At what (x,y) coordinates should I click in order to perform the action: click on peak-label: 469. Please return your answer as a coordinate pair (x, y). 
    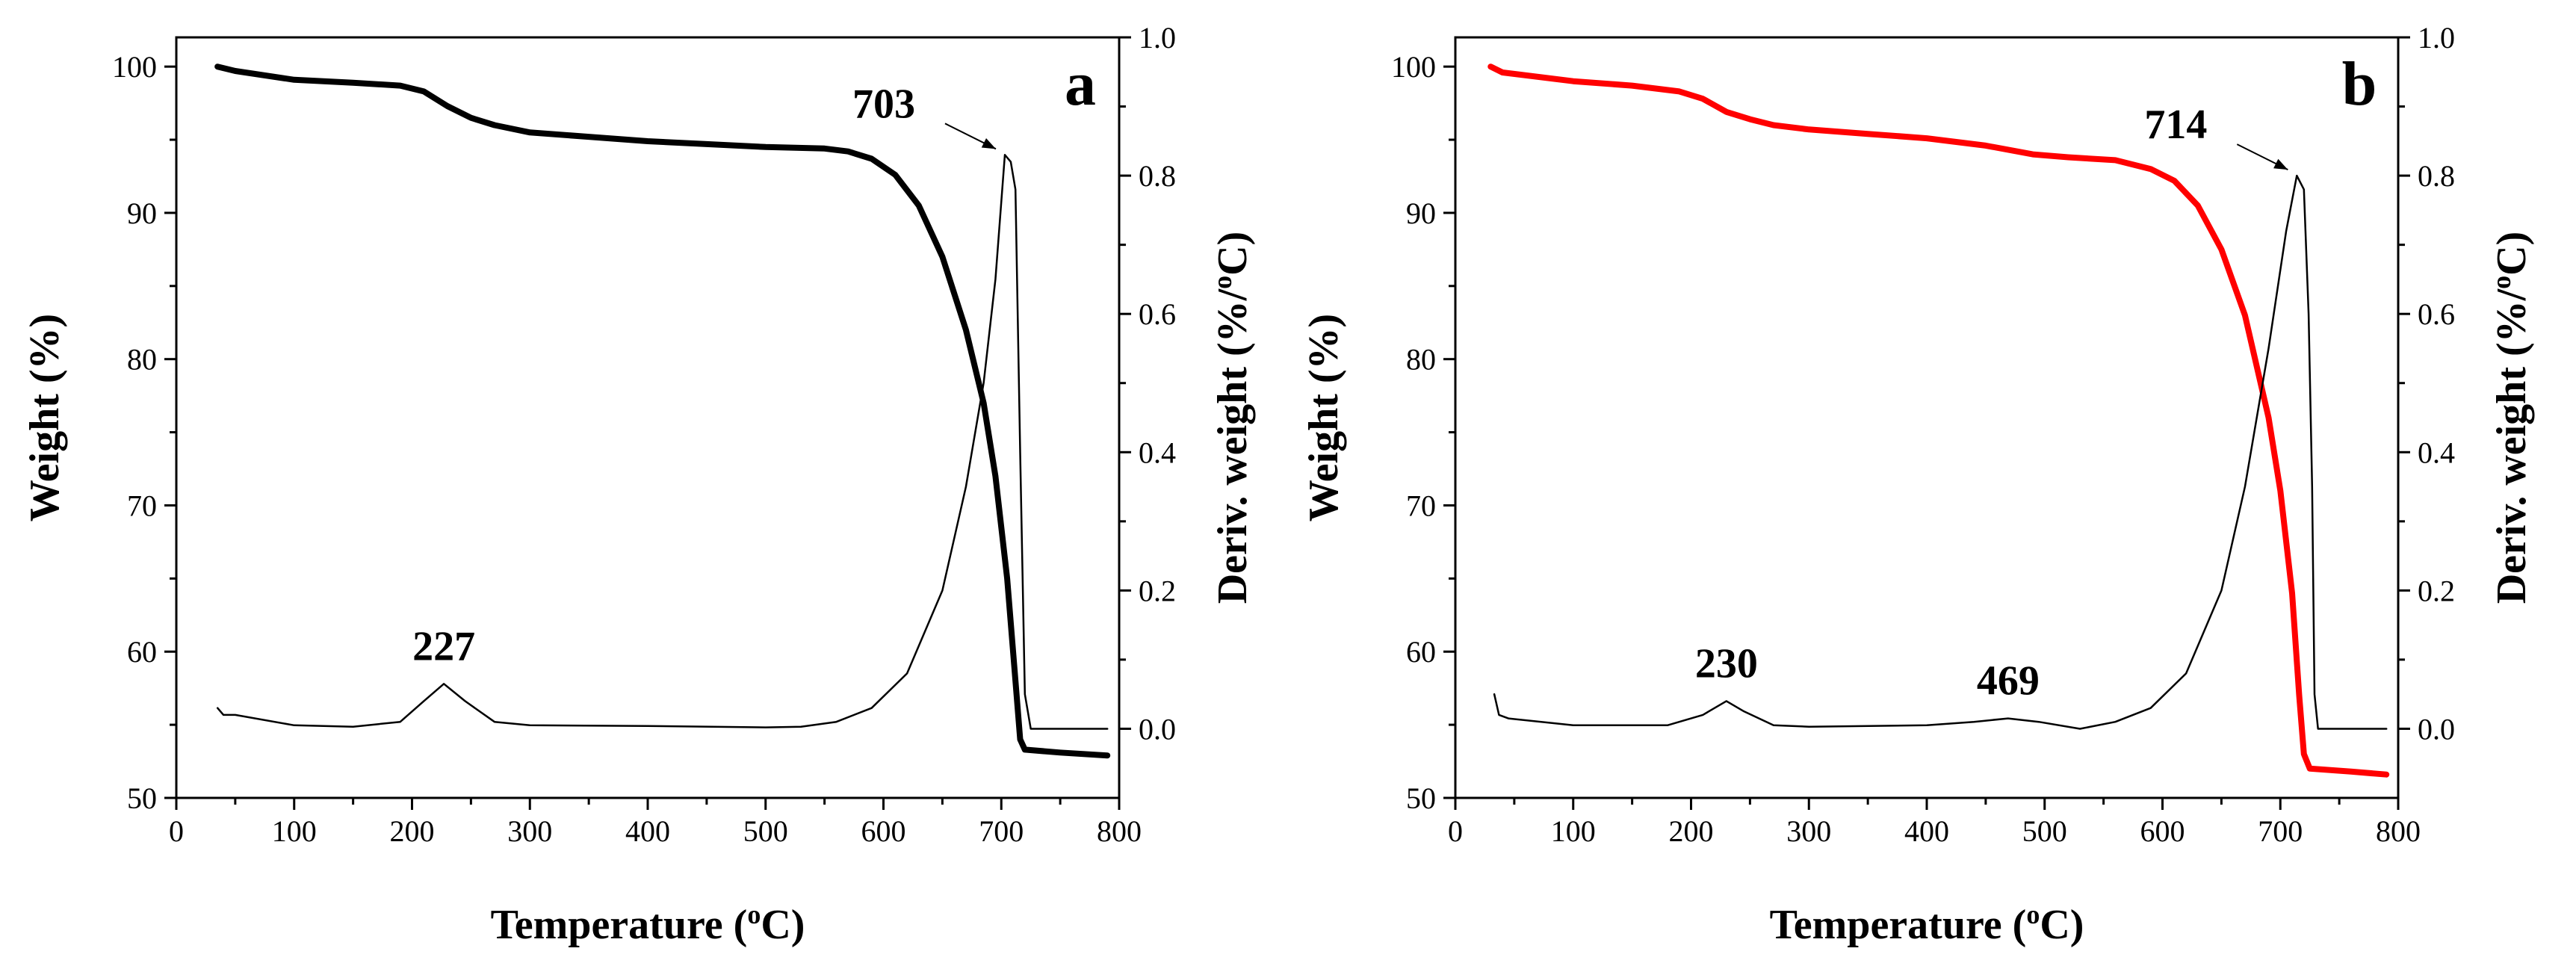
    Looking at the image, I should click on (2008, 681).